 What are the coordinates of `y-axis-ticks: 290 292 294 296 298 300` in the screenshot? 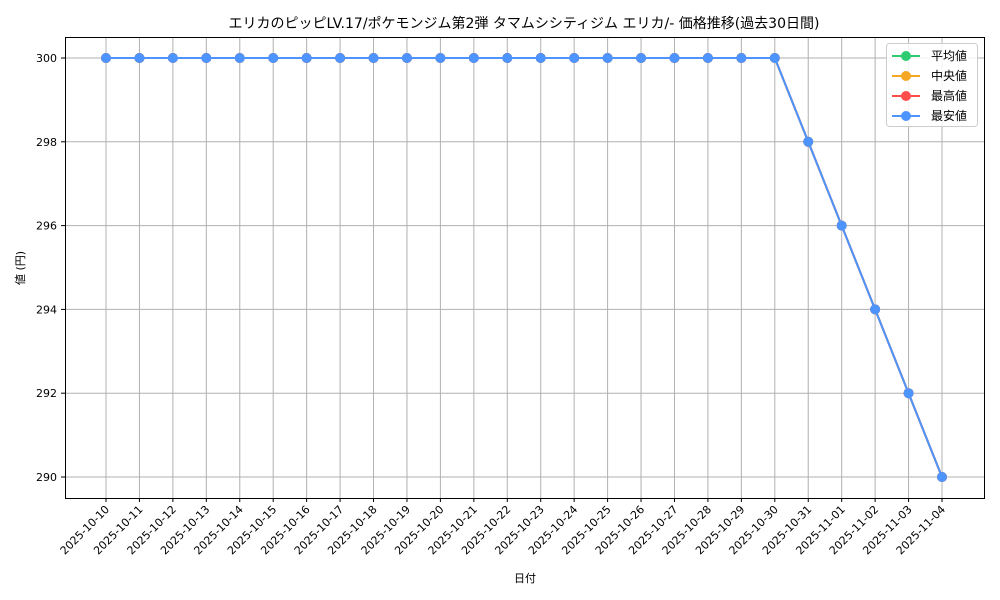 It's located at (50, 268).